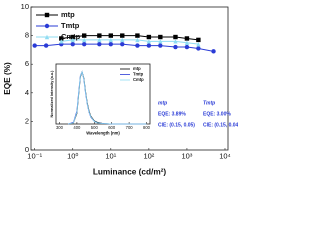 This screenshot has width=320, height=240. What do you see at coordinates (130, 172) in the screenshot?
I see `x-axis-label: Luminance (cd/m²)` at bounding box center [130, 172].